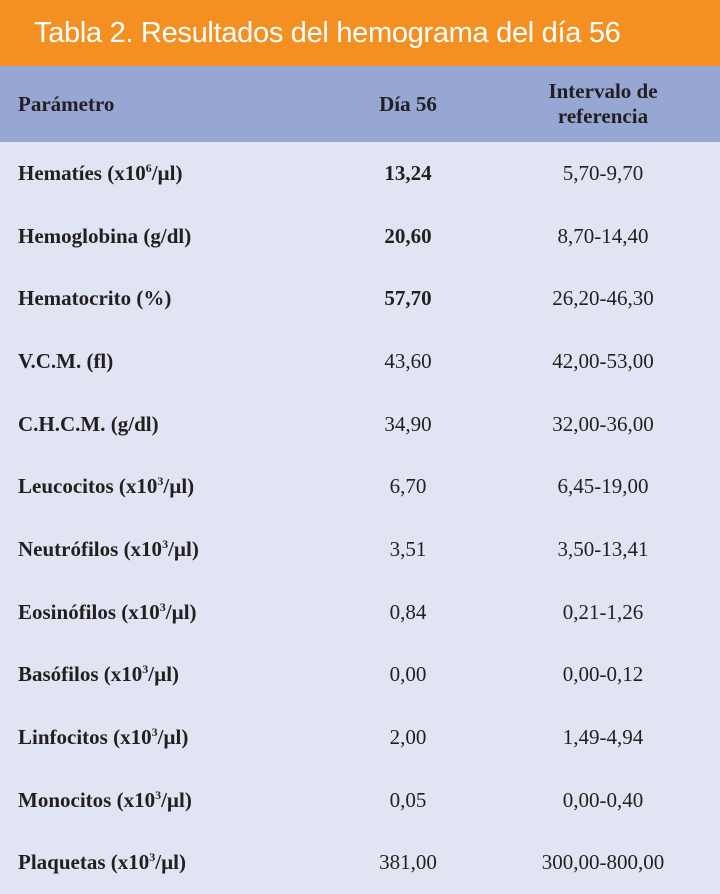  I want to click on table-row: Neutrófilos (x103/µl) 3,51 3,50-13,41, so click(360, 549).